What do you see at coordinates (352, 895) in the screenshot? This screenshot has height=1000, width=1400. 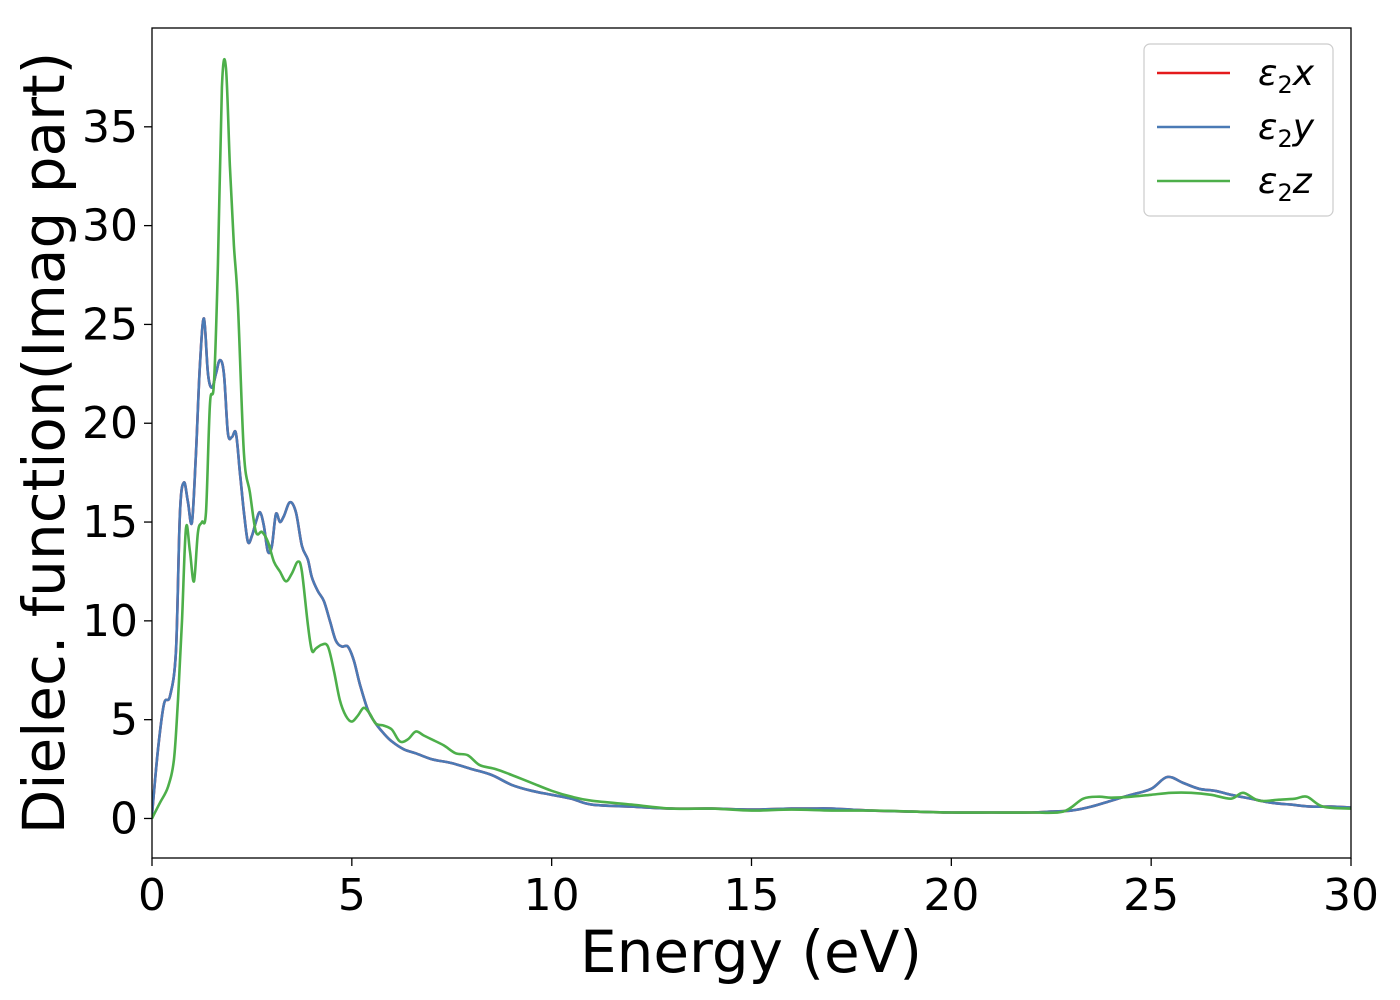 I see `x-tick-label: 5` at bounding box center [352, 895].